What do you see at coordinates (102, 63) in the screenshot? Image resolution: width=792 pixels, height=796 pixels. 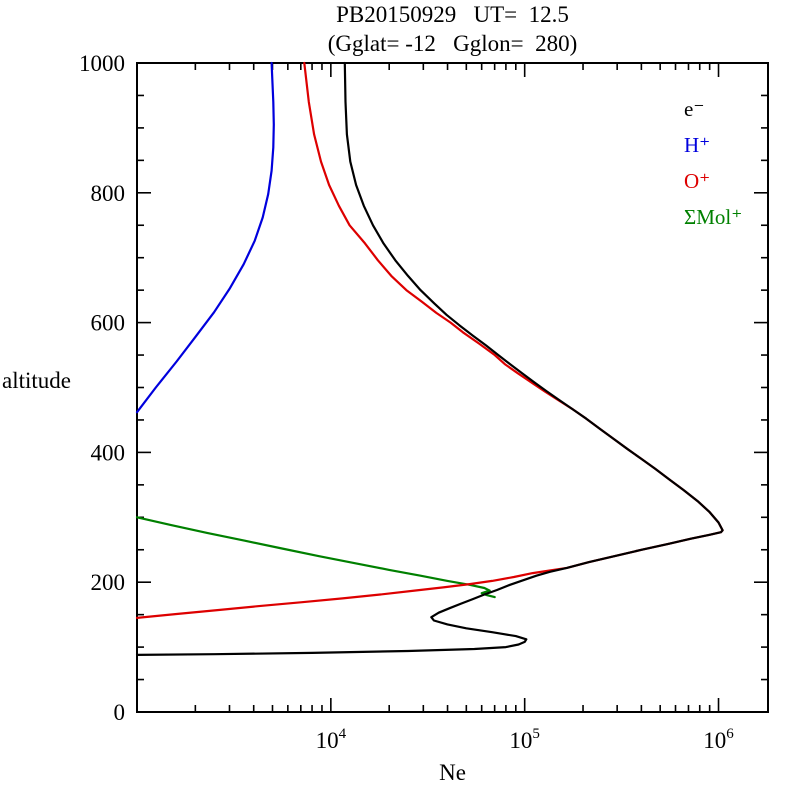 I see `svg-text: 1000` at bounding box center [102, 63].